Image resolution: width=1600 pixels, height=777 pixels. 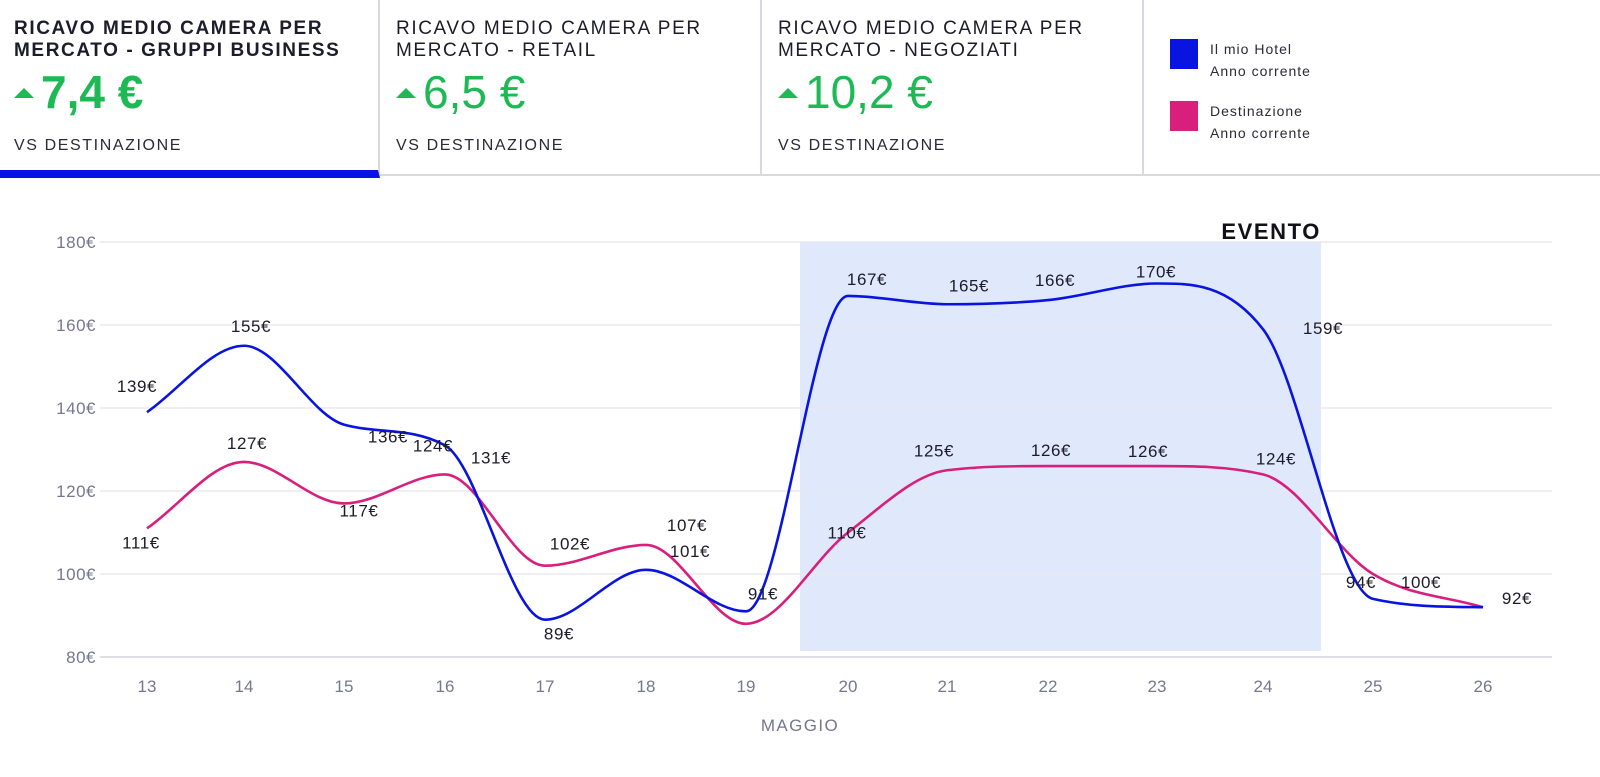 I want to click on data-label: 167€, so click(x=867, y=279).